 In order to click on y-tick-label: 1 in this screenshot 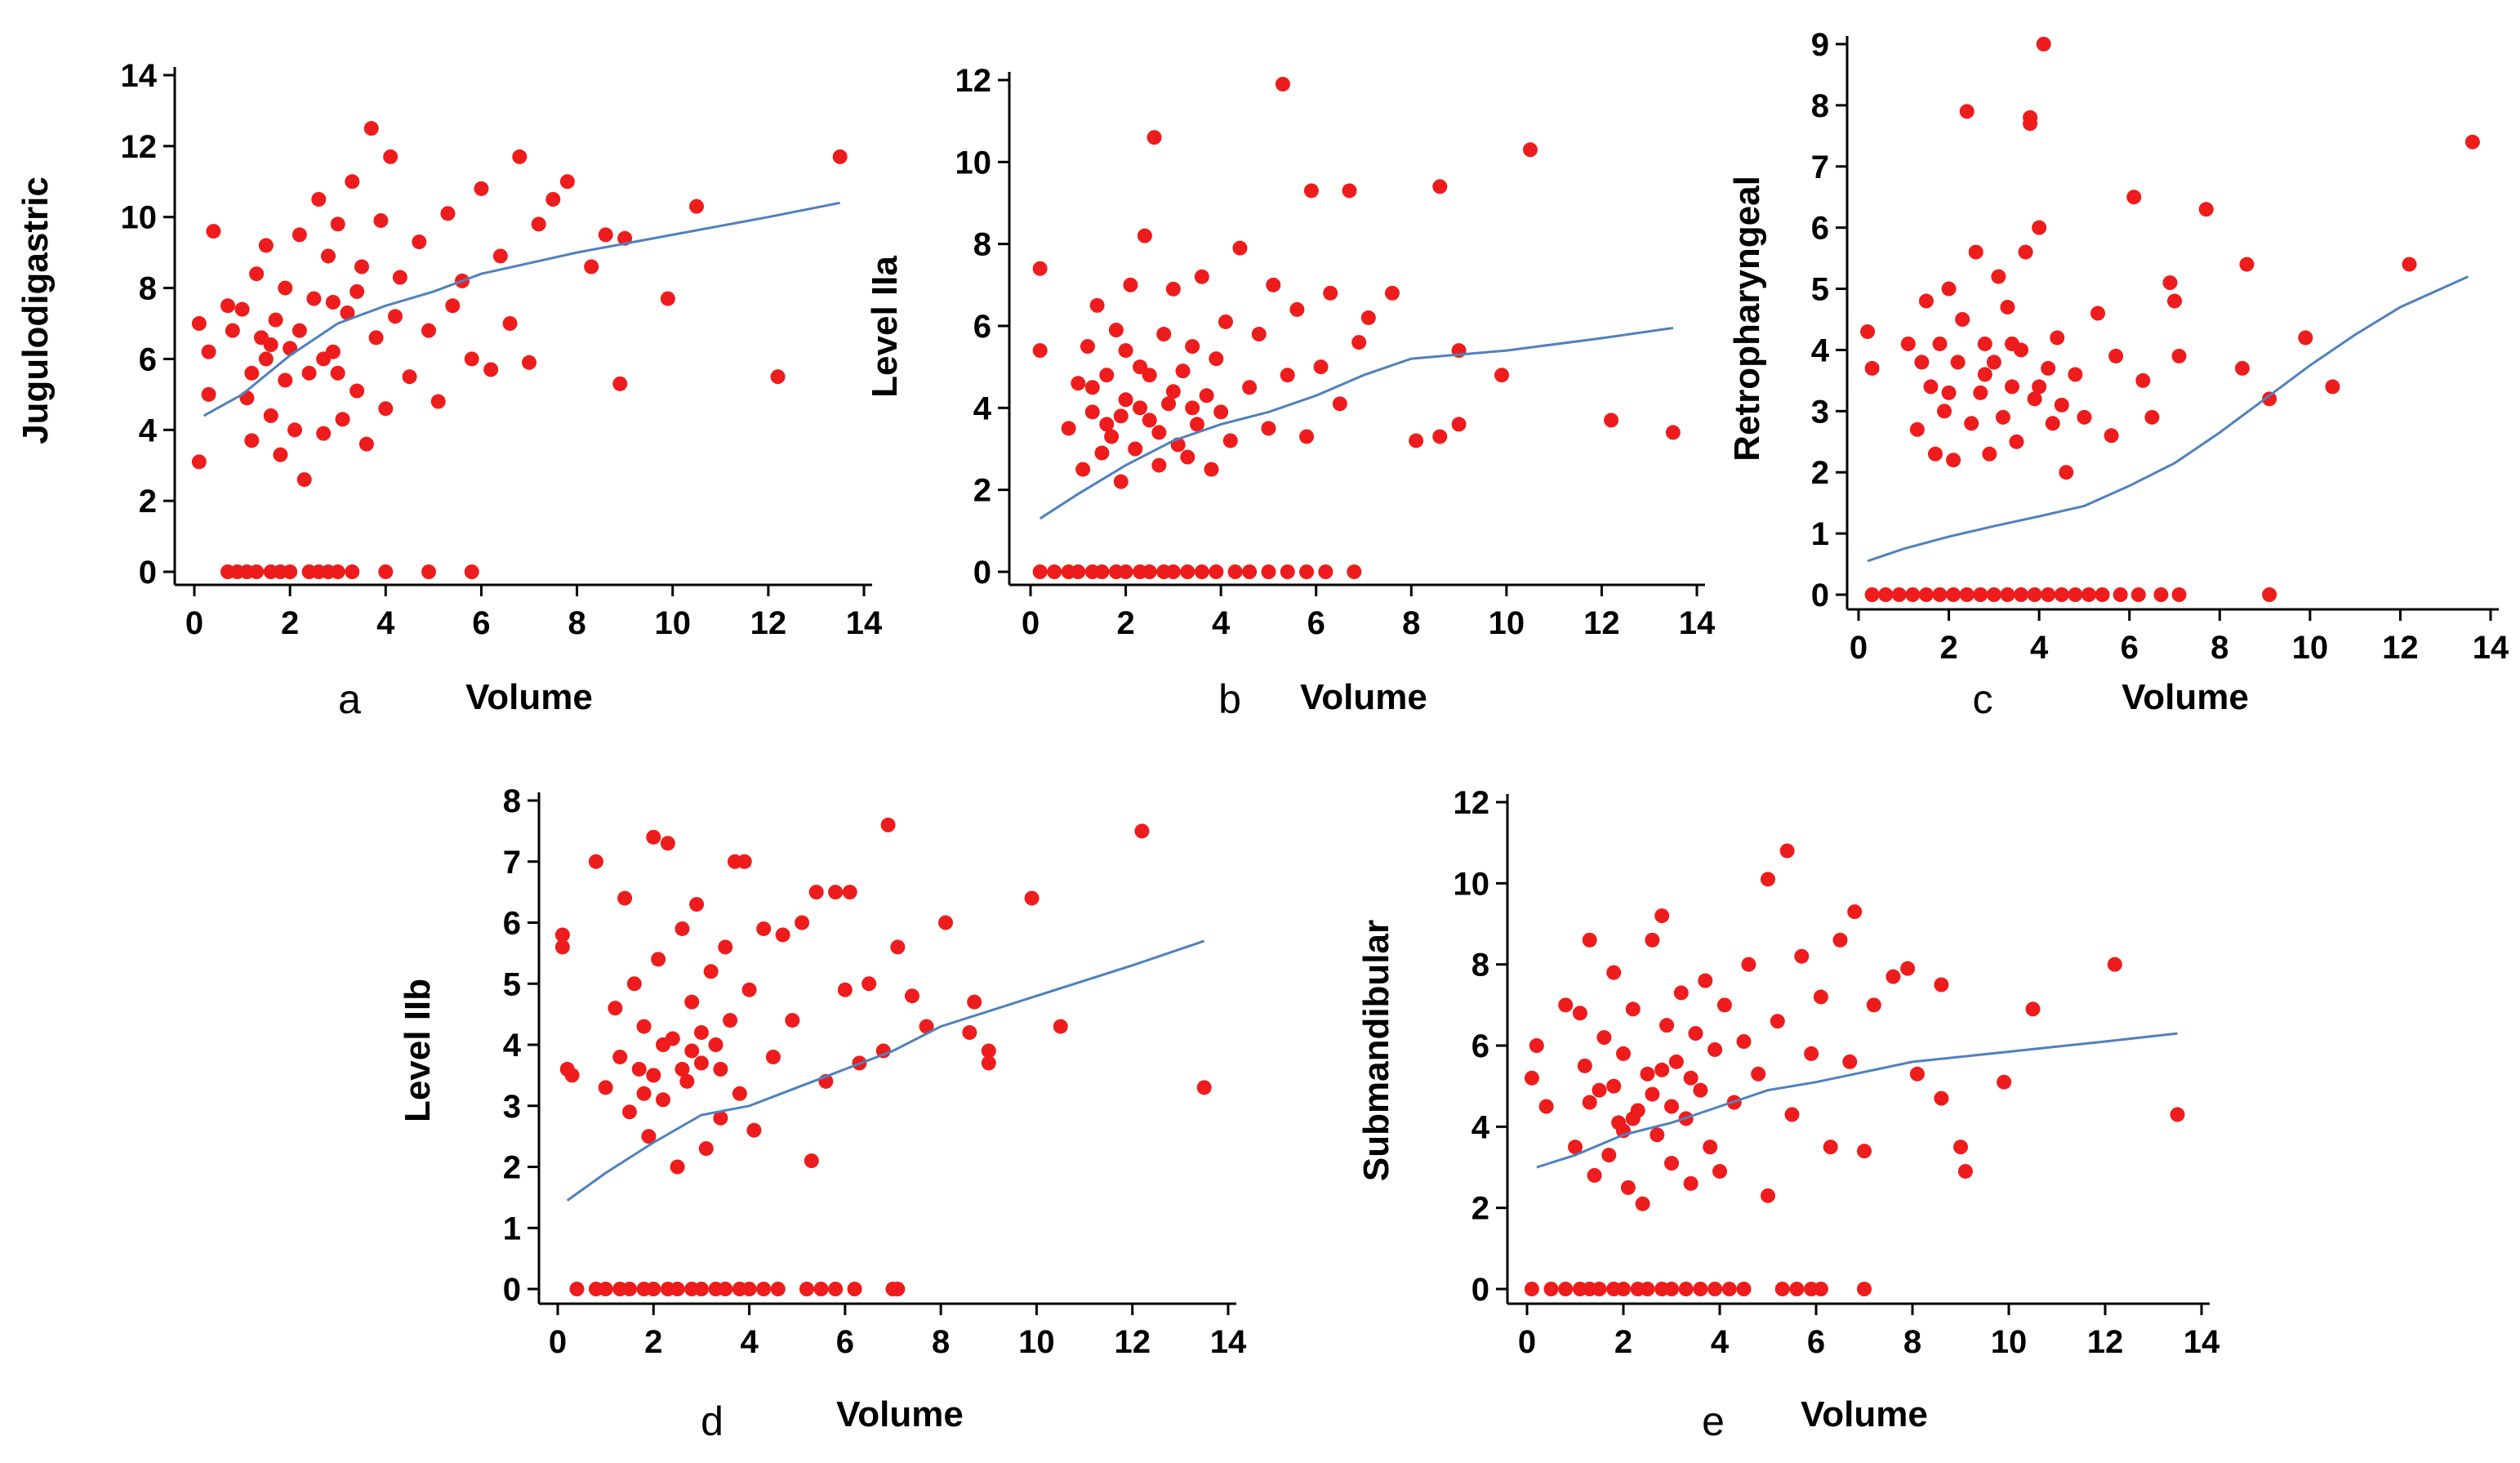, I will do `click(1820, 534)`.